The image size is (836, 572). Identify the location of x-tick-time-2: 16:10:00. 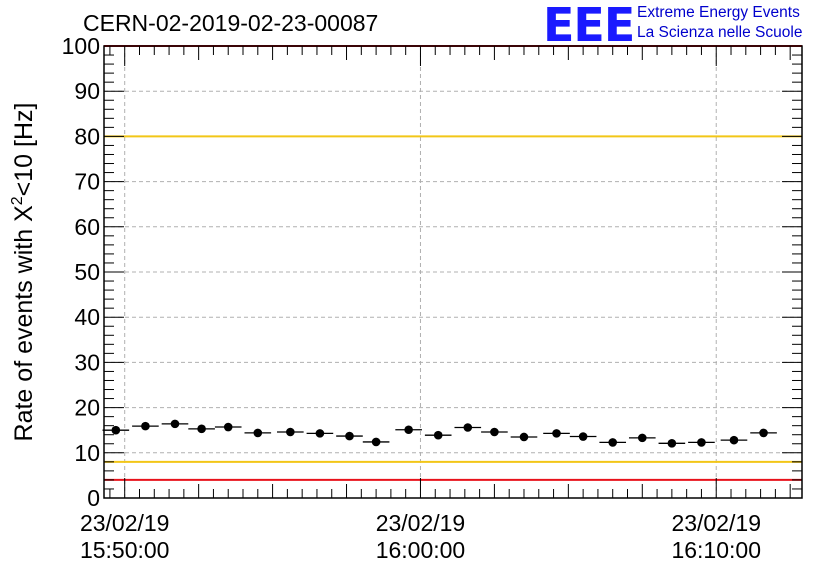
(716, 550).